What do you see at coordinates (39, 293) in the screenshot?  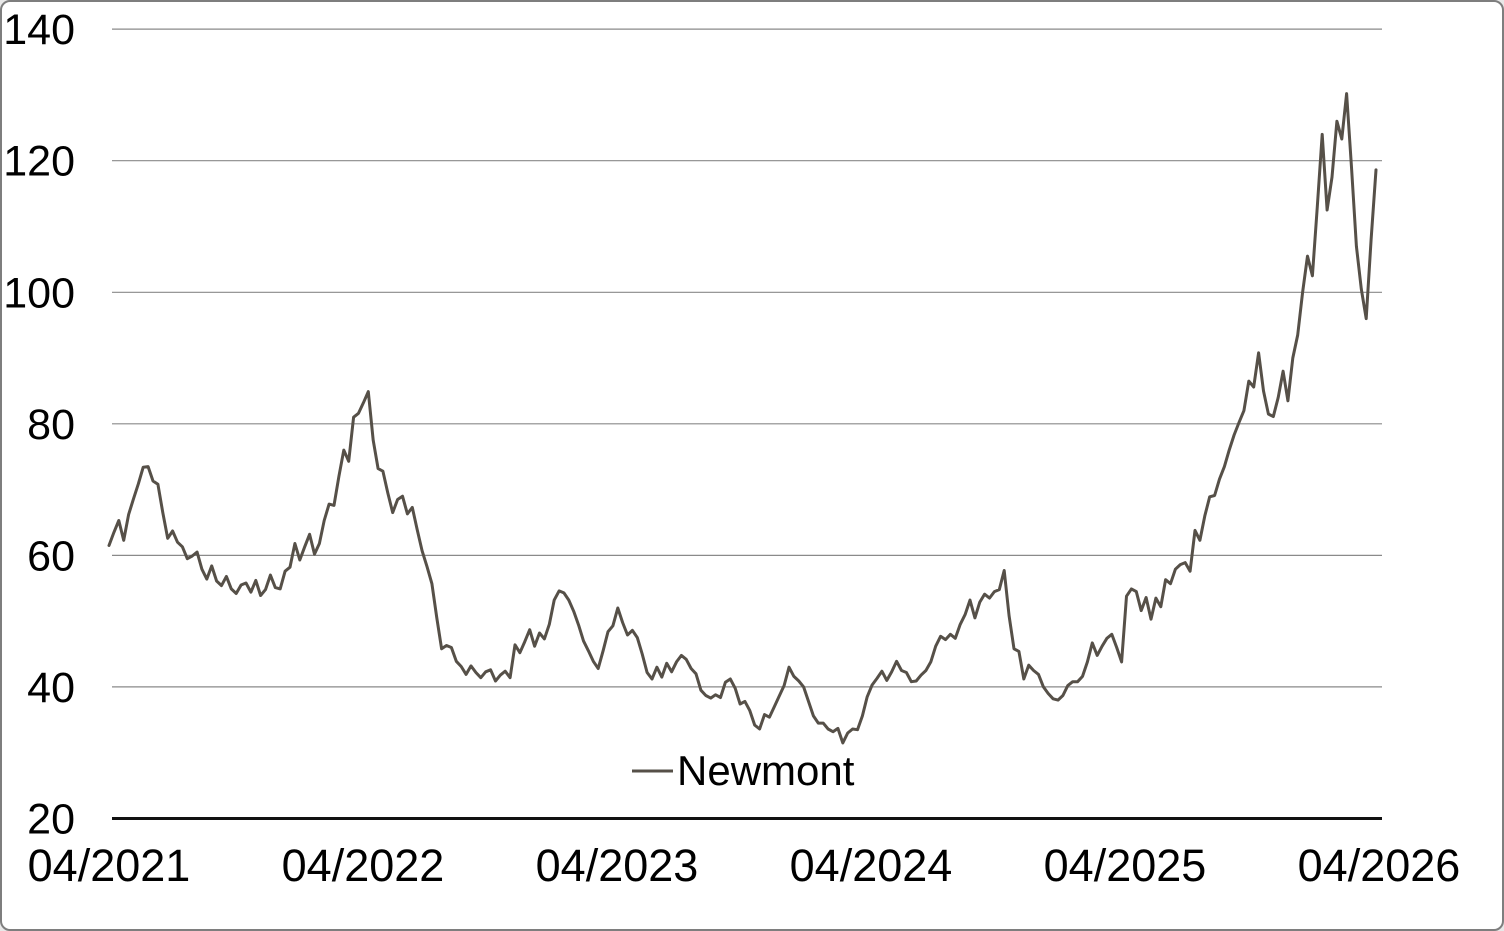 I see `y-axis-label: 100` at bounding box center [39, 293].